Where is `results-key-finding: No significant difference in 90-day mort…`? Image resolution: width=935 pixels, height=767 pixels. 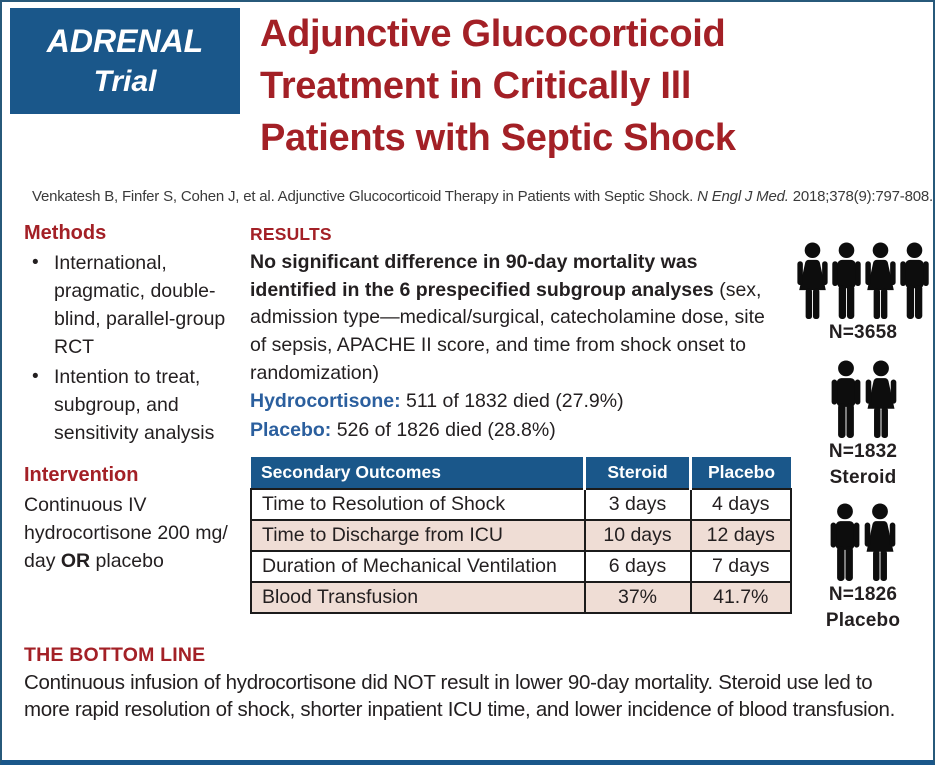 results-key-finding: No significant difference in 90-day mort… is located at coordinates (517, 318).